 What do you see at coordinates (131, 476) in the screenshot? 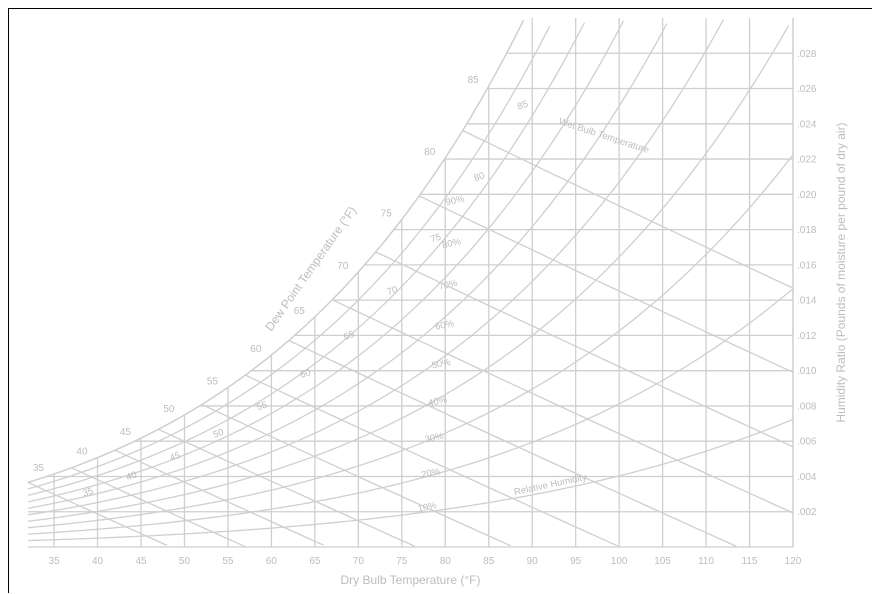
I see `wet-bulb-label: 40` at bounding box center [131, 476].